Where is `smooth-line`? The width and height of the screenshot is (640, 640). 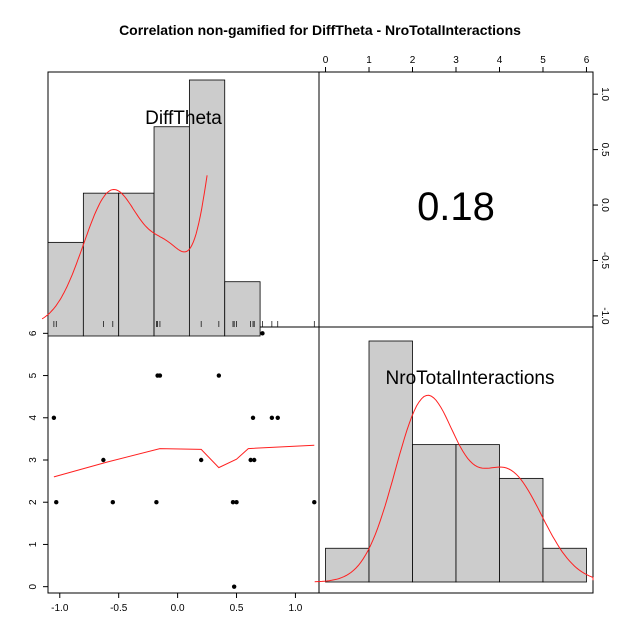
smooth-line is located at coordinates (184, 461).